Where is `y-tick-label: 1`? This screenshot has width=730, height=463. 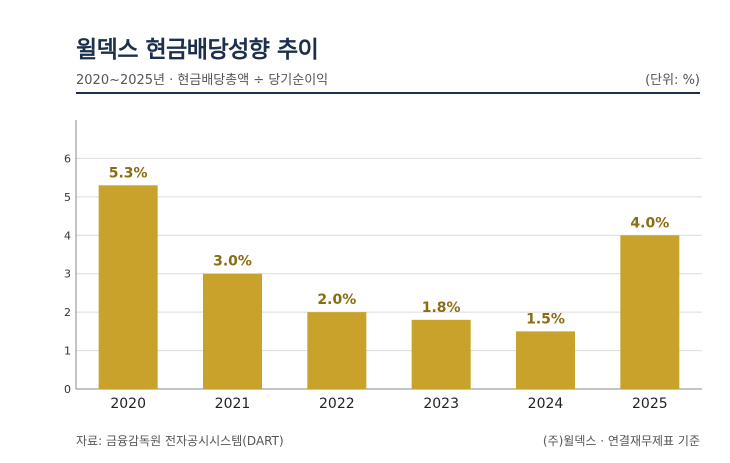 y-tick-label: 1 is located at coordinates (67, 351).